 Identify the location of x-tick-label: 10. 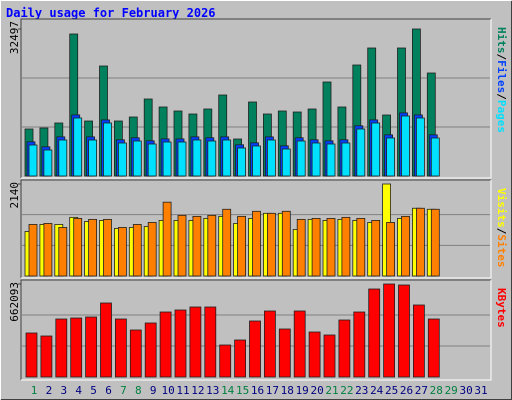
(167, 390).